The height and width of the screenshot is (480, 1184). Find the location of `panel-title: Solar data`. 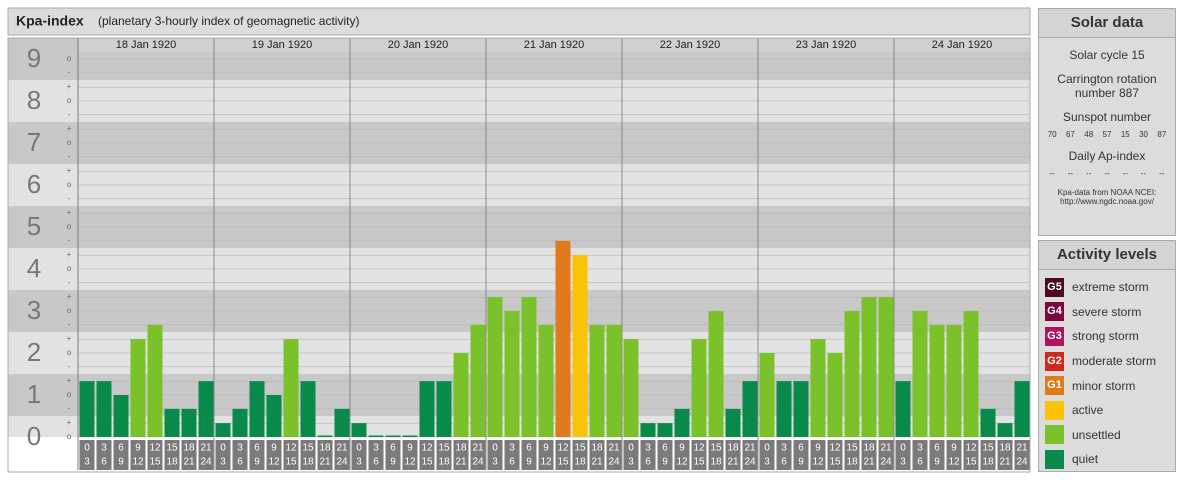

panel-title: Solar data is located at coordinates (1107, 23).